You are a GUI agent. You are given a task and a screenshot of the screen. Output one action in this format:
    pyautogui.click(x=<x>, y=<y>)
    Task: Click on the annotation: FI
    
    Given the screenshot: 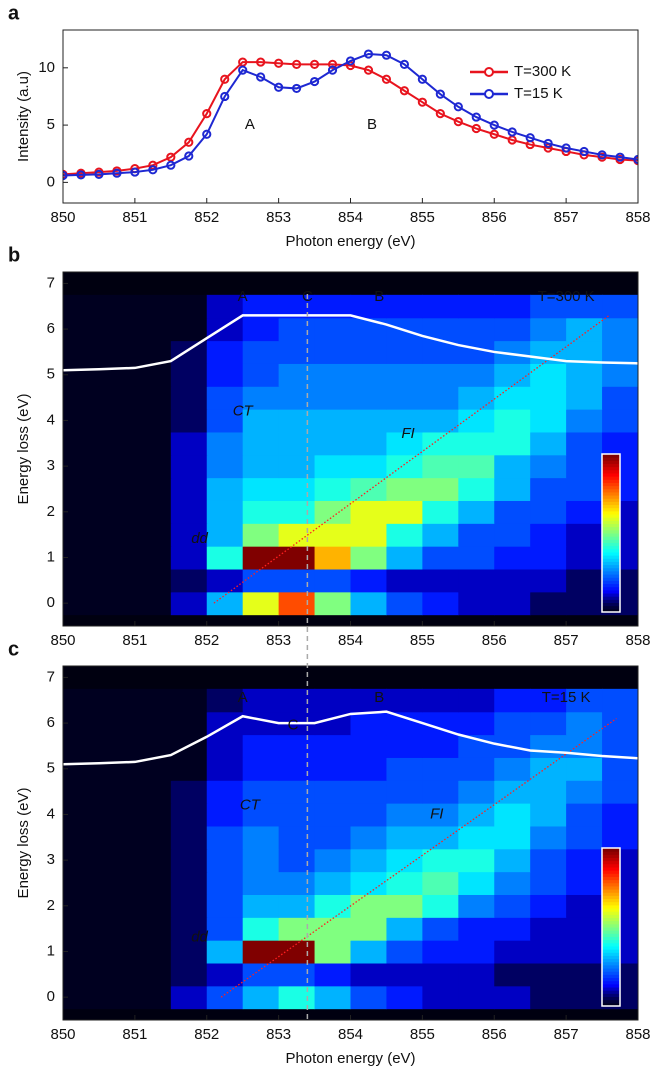 What is the action you would take?
    pyautogui.click(x=407, y=433)
    